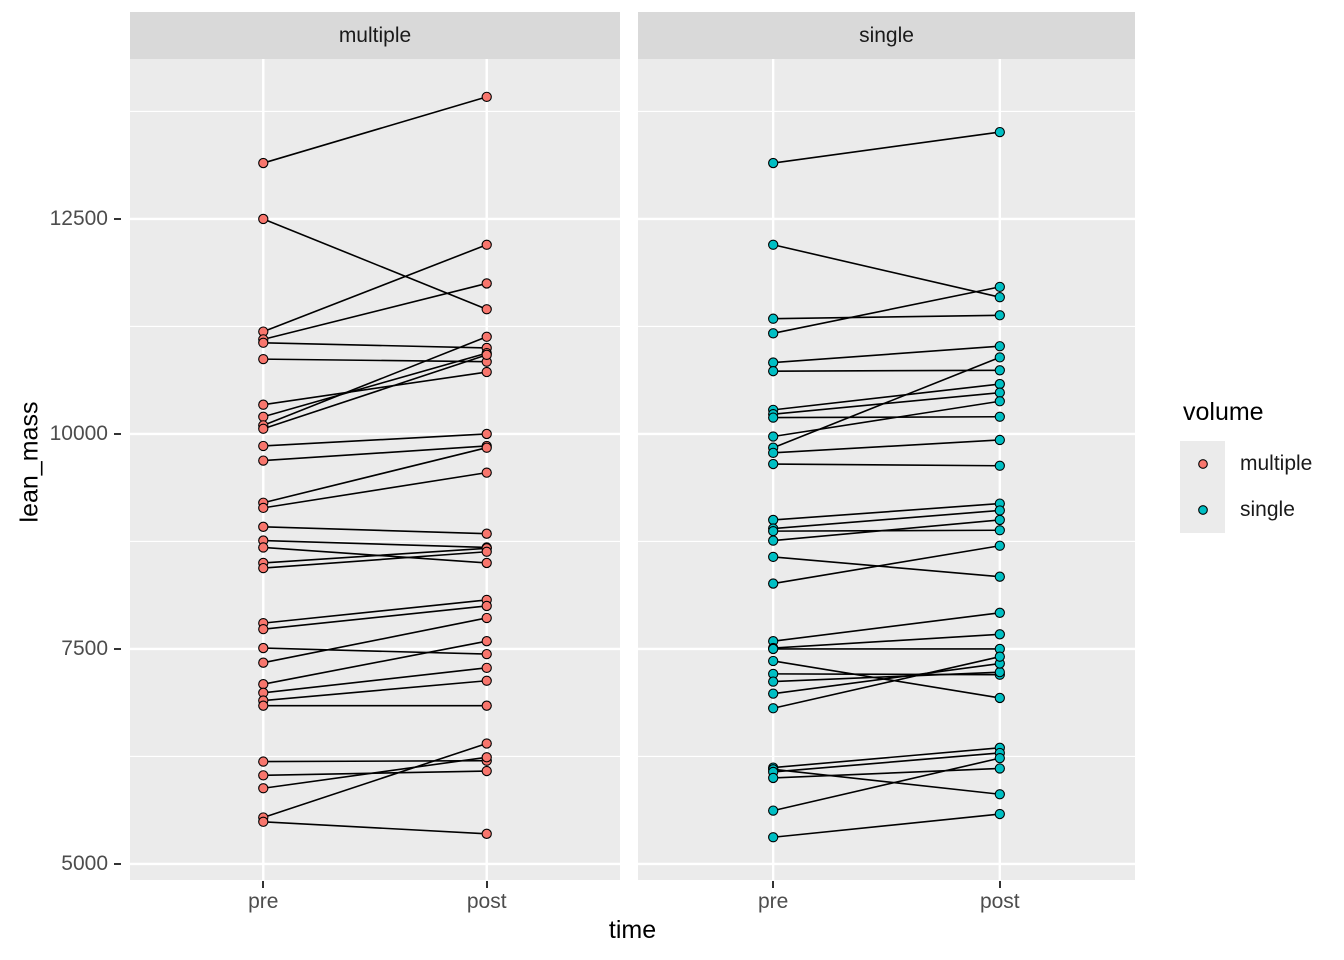 The height and width of the screenshot is (960, 1344). What do you see at coordinates (84, 648) in the screenshot?
I see `y-tick-label: 7500` at bounding box center [84, 648].